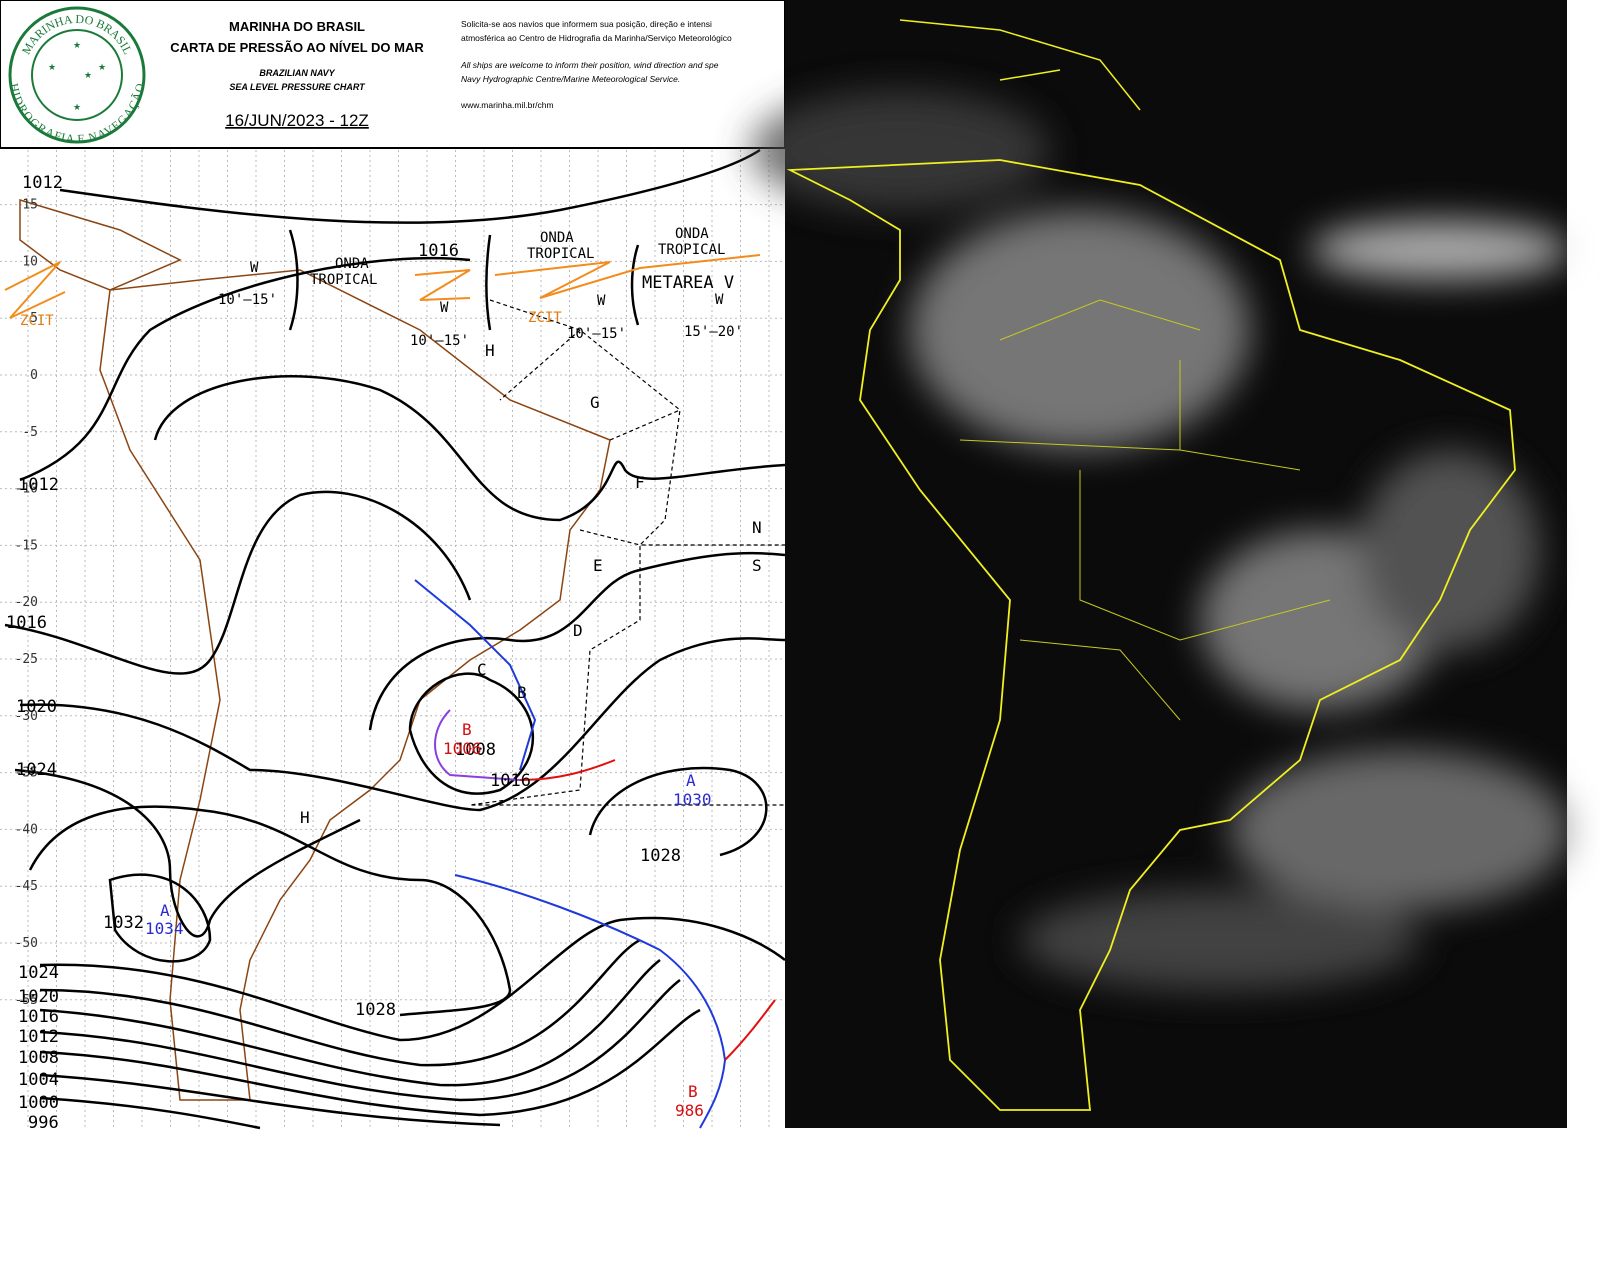  I want to click on annotation: METAREA V, so click(688, 283).